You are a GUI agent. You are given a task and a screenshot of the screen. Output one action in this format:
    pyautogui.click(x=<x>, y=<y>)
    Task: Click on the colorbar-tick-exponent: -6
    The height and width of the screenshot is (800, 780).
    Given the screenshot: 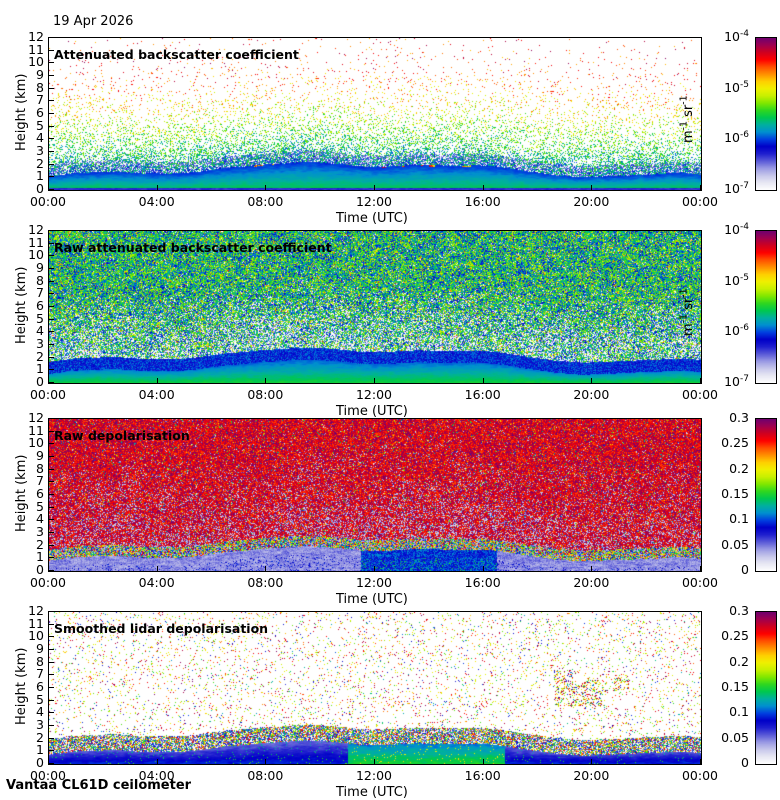 What is the action you would take?
    pyautogui.click(x=744, y=328)
    